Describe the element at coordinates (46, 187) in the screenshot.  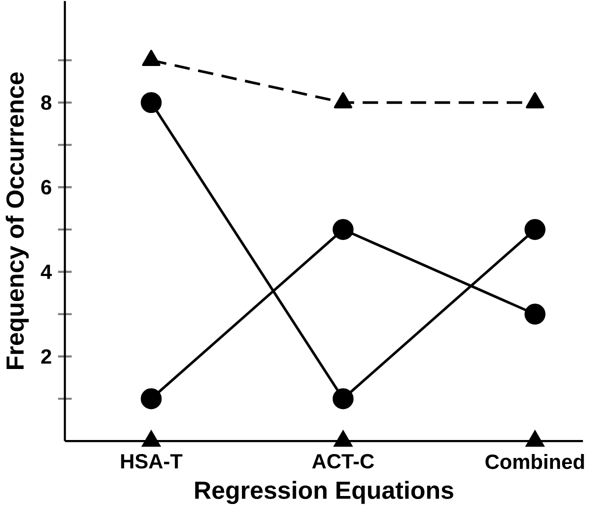
I see `y-tick-label: 6` at that location.